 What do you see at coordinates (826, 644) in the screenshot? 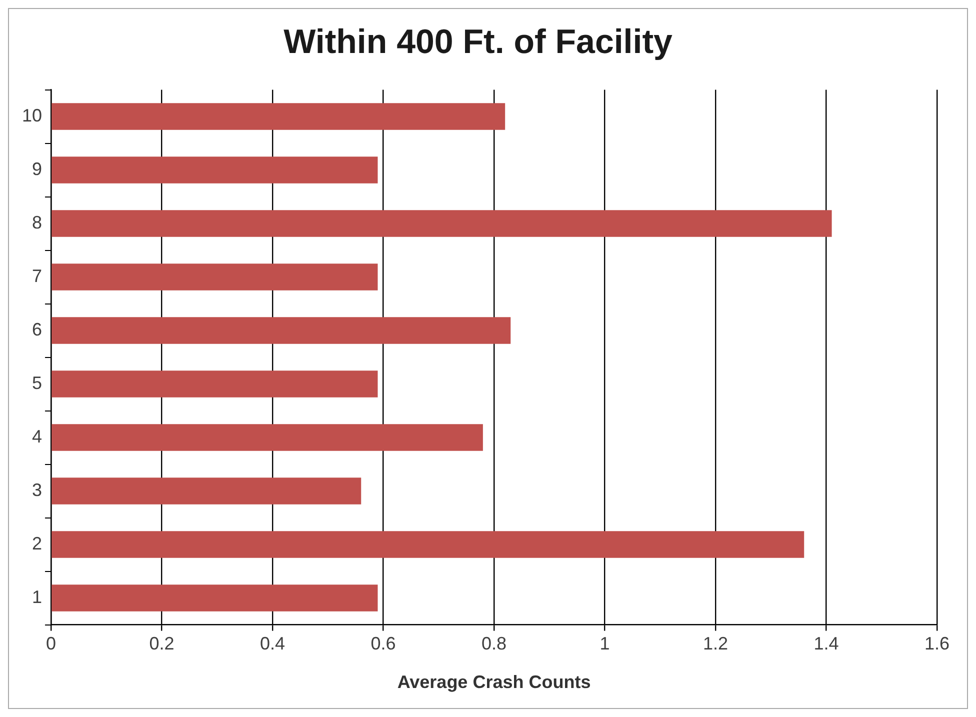
I see `x-tick-label: 1.4` at bounding box center [826, 644].